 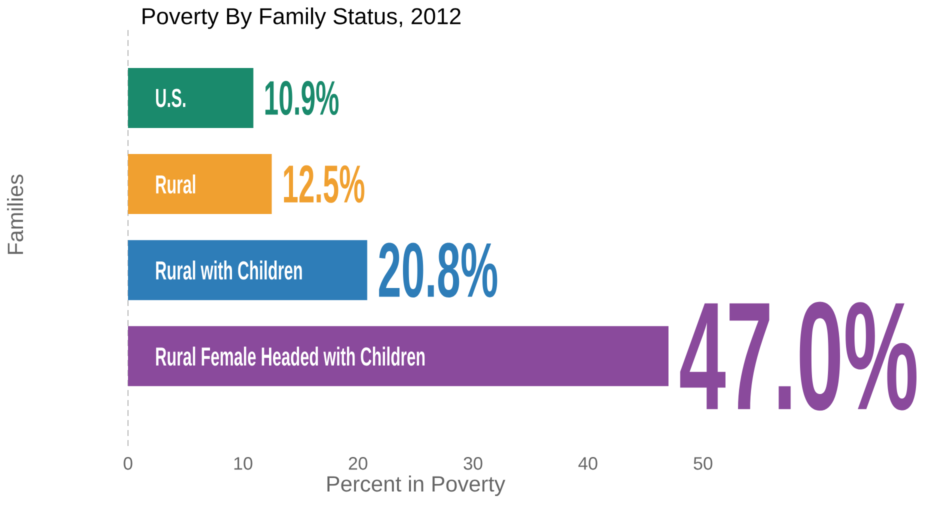 I want to click on x-axis-title: Percent in Poverty, so click(x=416, y=486).